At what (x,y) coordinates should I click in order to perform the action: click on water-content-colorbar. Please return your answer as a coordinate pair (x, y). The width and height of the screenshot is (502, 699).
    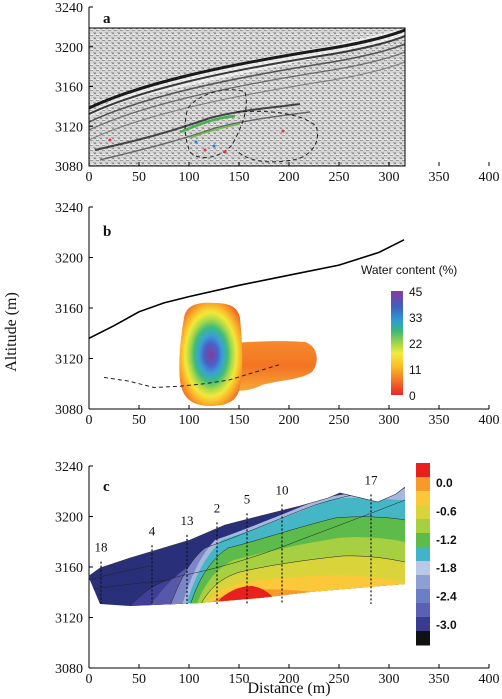
    Looking at the image, I should click on (397, 343).